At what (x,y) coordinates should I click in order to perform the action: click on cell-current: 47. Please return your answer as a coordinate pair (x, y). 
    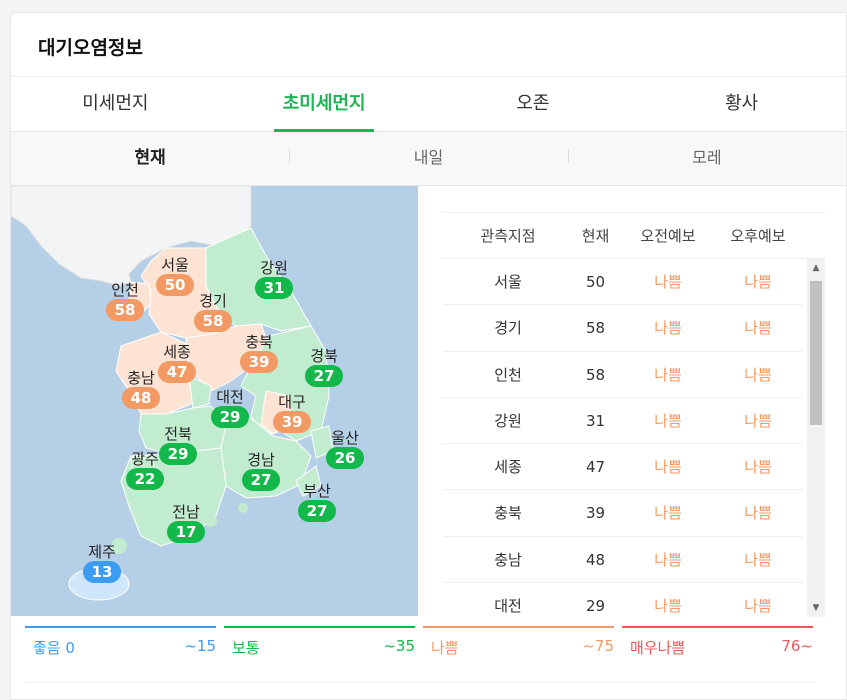
    Looking at the image, I should click on (595, 467).